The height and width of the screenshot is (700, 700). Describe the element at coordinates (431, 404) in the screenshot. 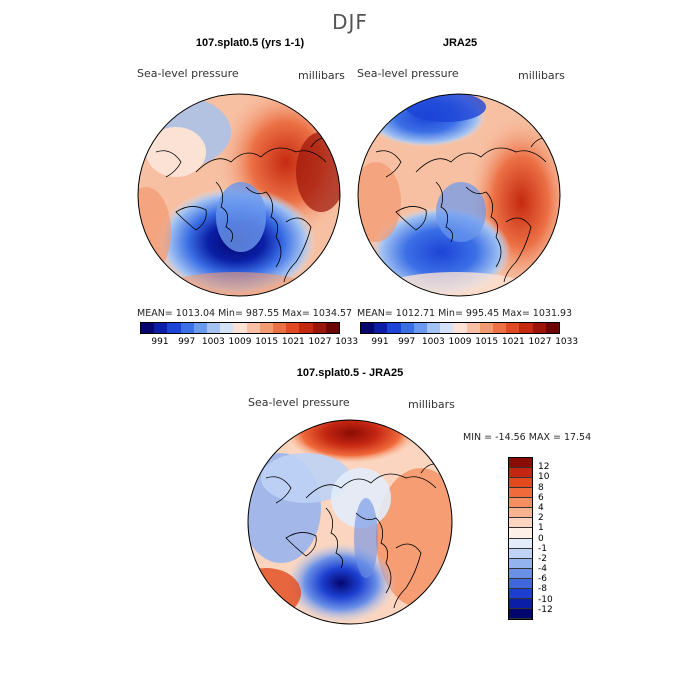

I see `diff-units-label: millibars` at that location.